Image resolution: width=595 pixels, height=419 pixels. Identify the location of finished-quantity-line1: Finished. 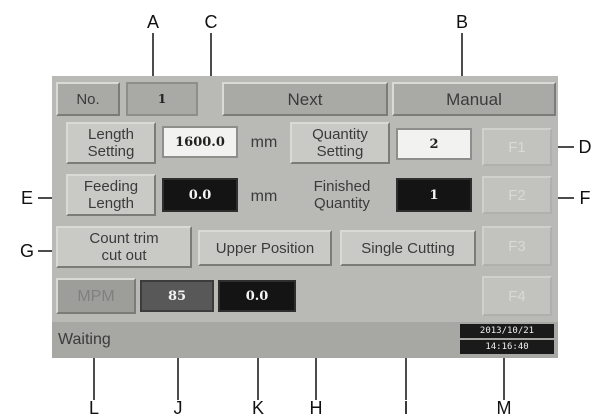
(342, 186).